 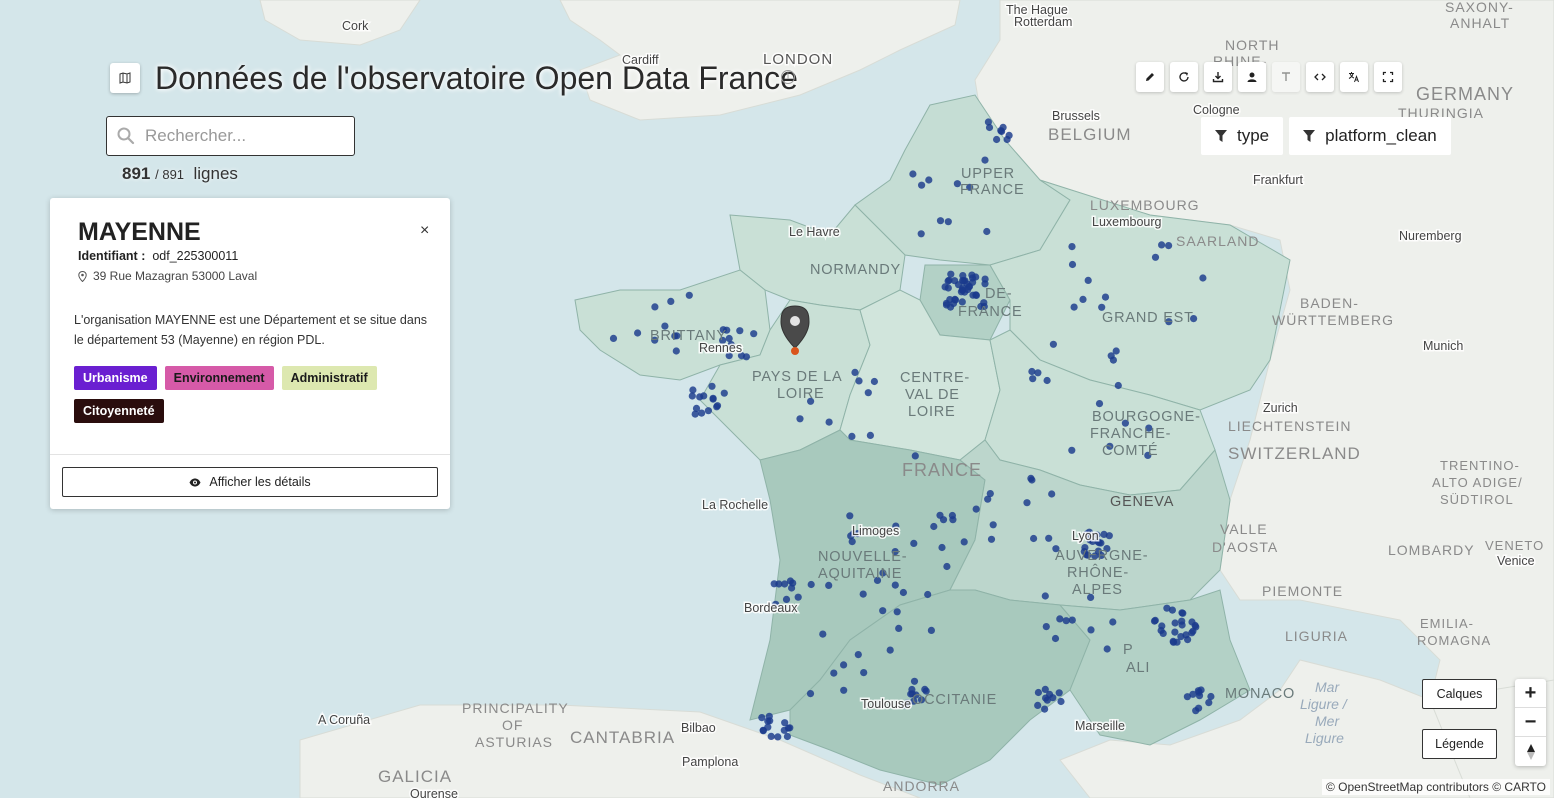 What do you see at coordinates (1184, 77) in the screenshot?
I see `refresh-button` at bounding box center [1184, 77].